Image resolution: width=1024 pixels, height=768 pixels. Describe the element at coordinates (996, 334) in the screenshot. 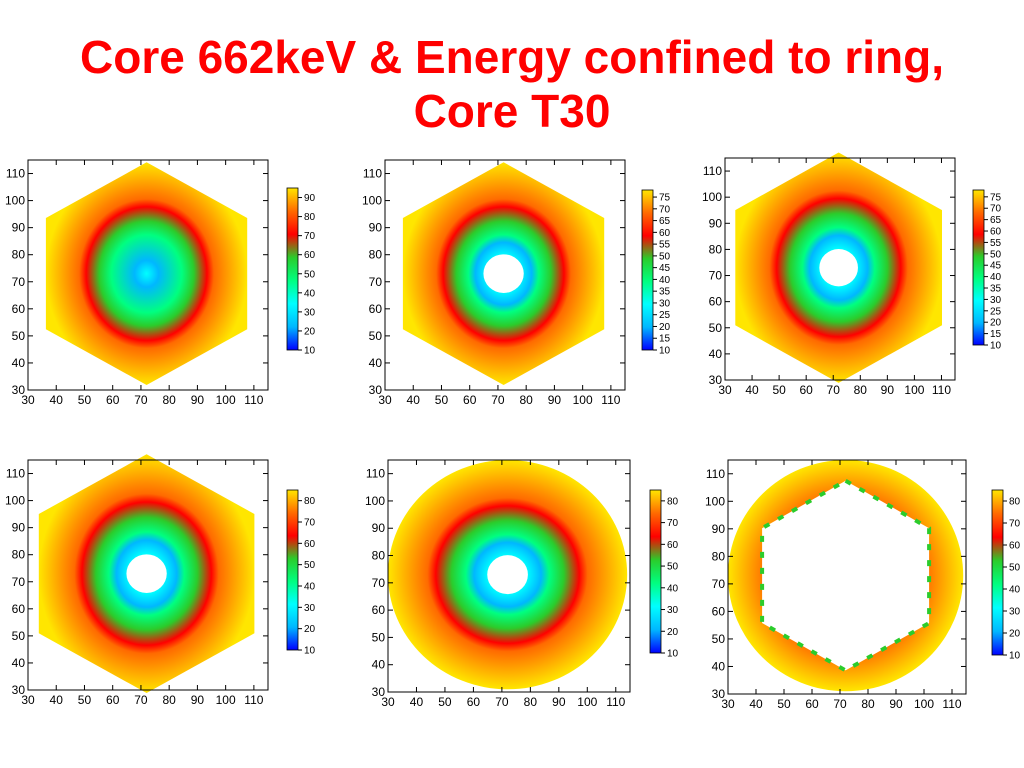

I see `colorbar-label: 15` at that location.